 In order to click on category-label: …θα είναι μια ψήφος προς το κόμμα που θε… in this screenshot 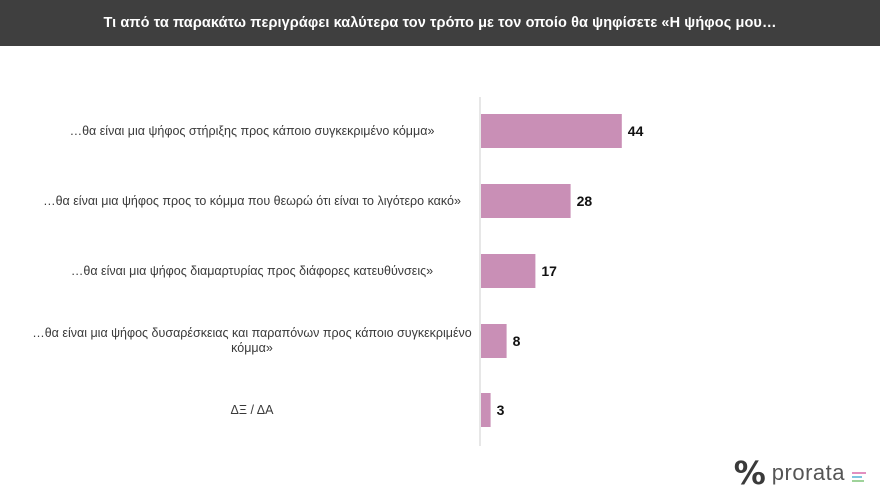, I will do `click(252, 200)`.